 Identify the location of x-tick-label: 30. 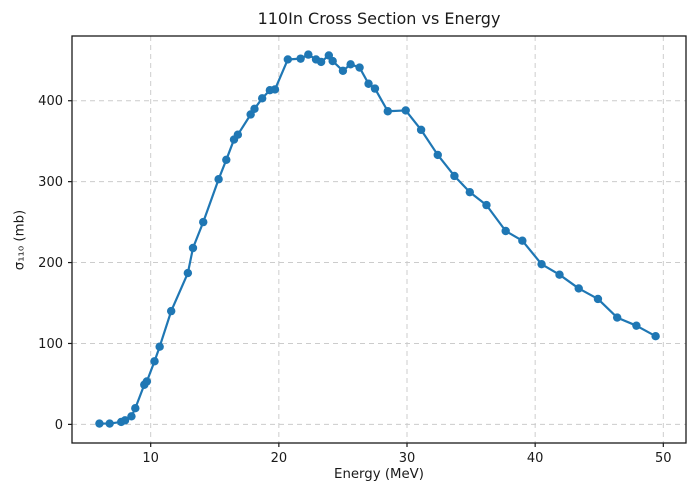
(407, 458).